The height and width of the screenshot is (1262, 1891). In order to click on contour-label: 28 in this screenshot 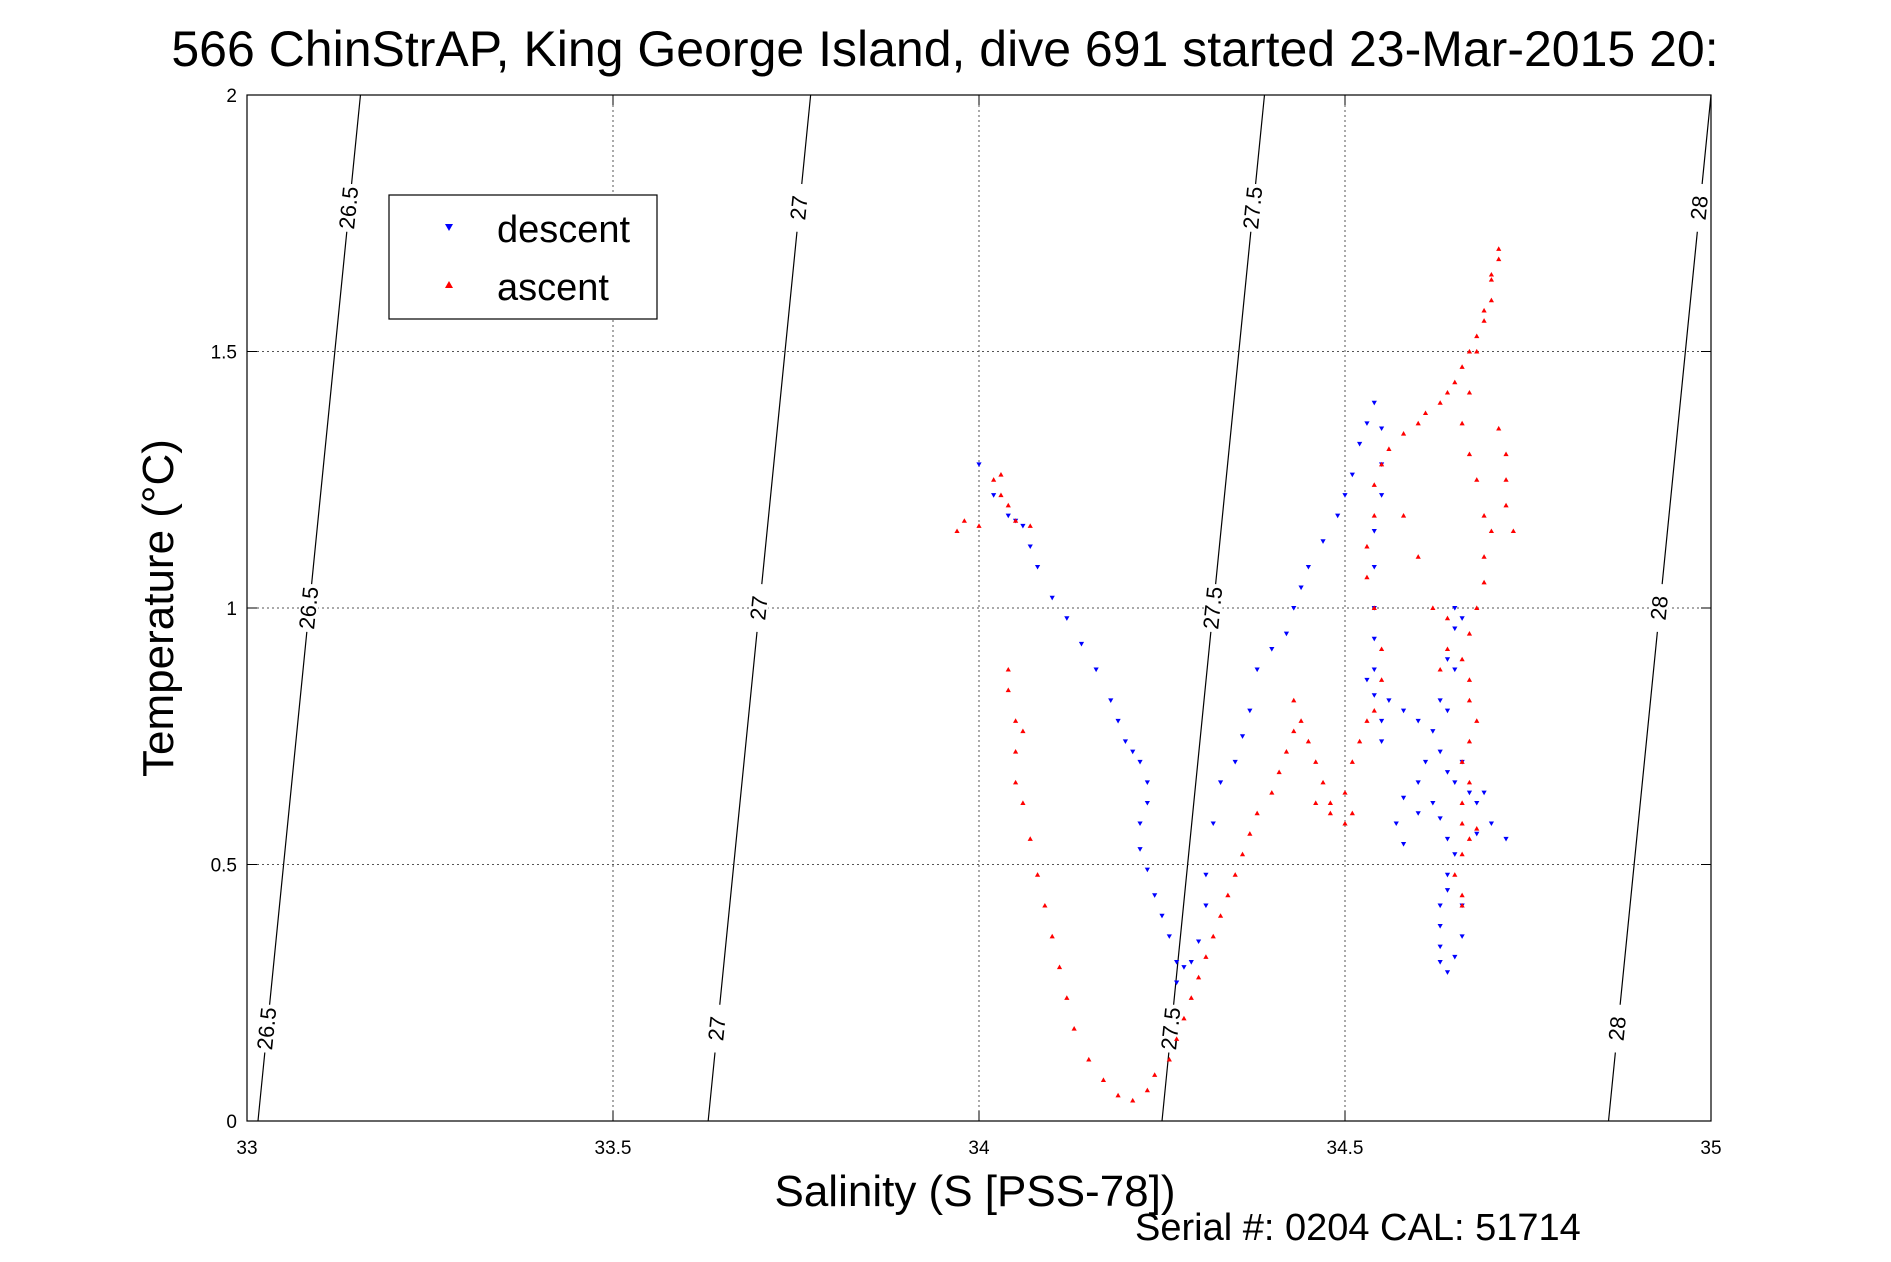, I will do `click(1617, 1028)`.